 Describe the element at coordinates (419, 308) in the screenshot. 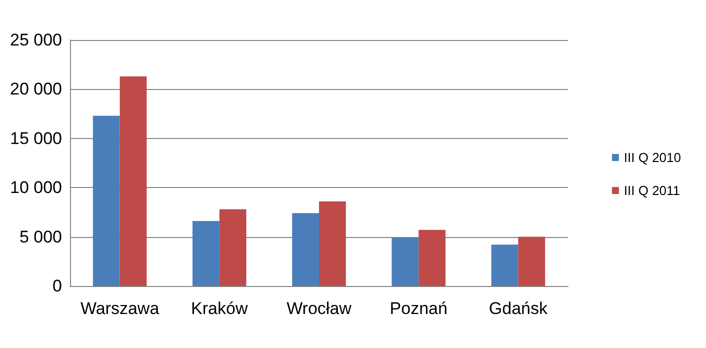

I see `x-tick-label: Poznań` at that location.